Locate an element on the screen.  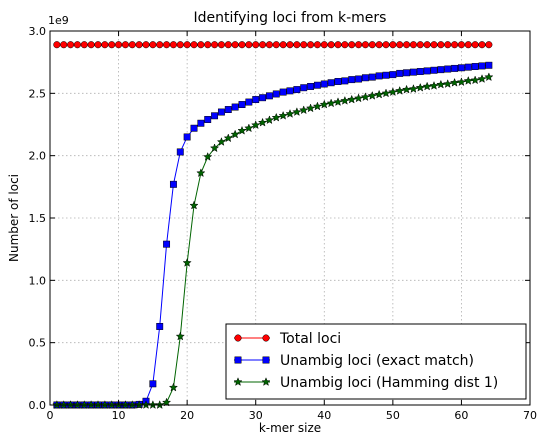
legend-box is located at coordinates (376, 361).